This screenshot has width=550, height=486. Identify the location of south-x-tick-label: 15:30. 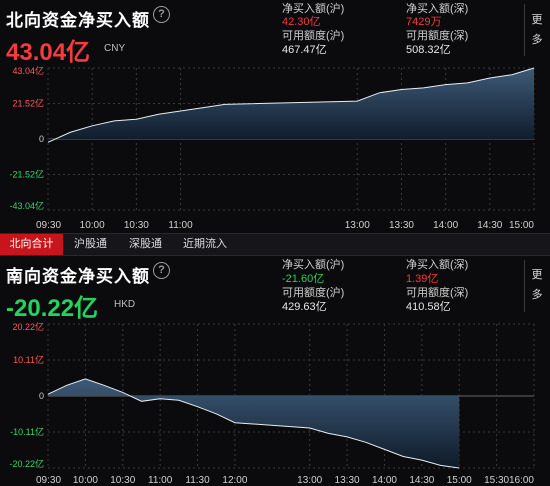
(496, 480).